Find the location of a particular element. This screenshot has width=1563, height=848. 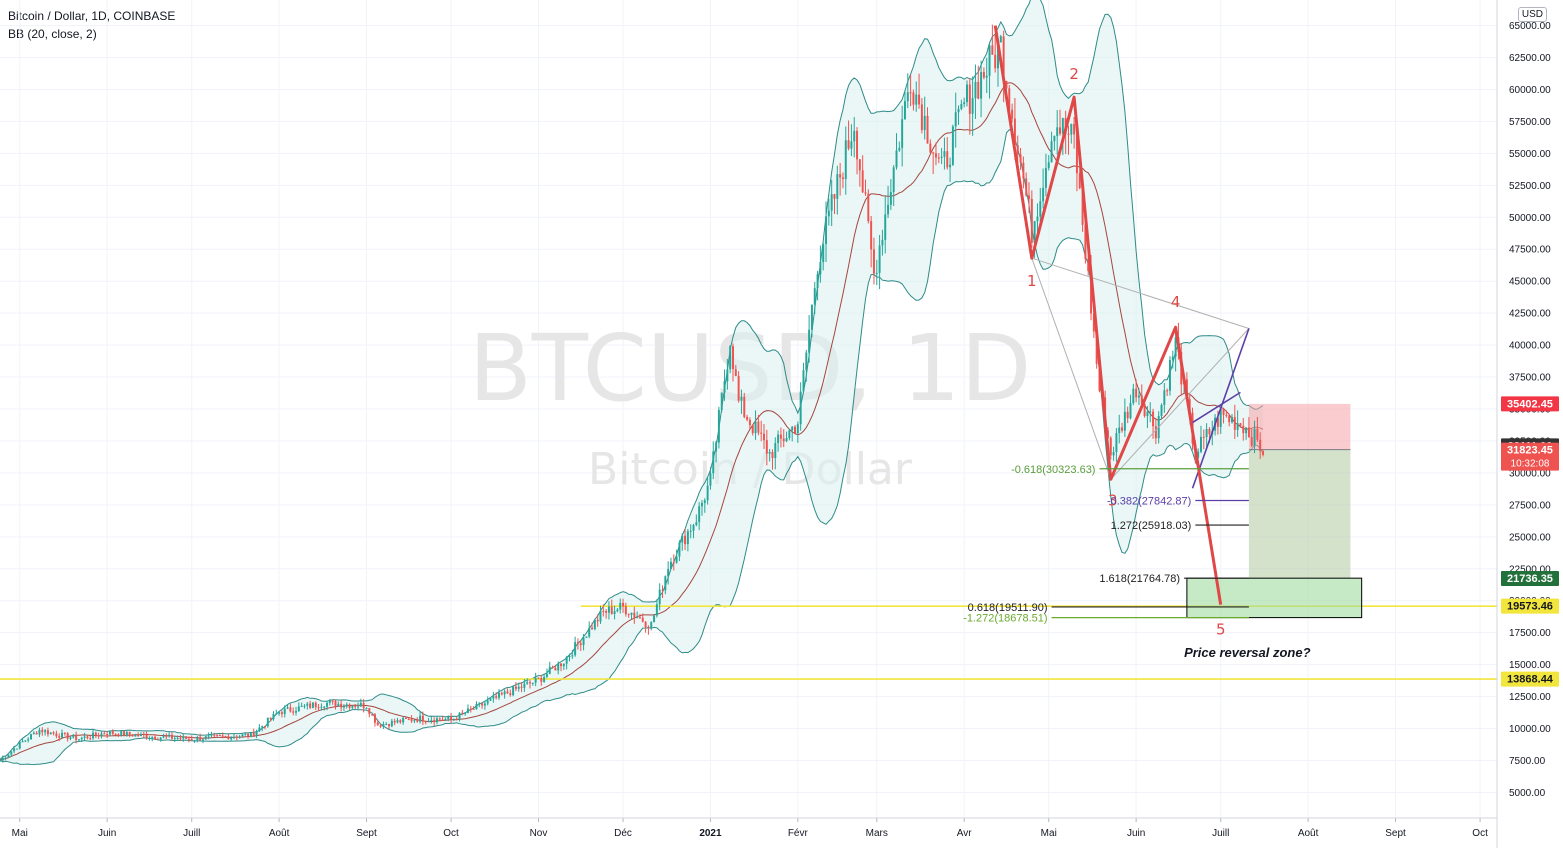

x-tick-label: Août is located at coordinates (279, 833).